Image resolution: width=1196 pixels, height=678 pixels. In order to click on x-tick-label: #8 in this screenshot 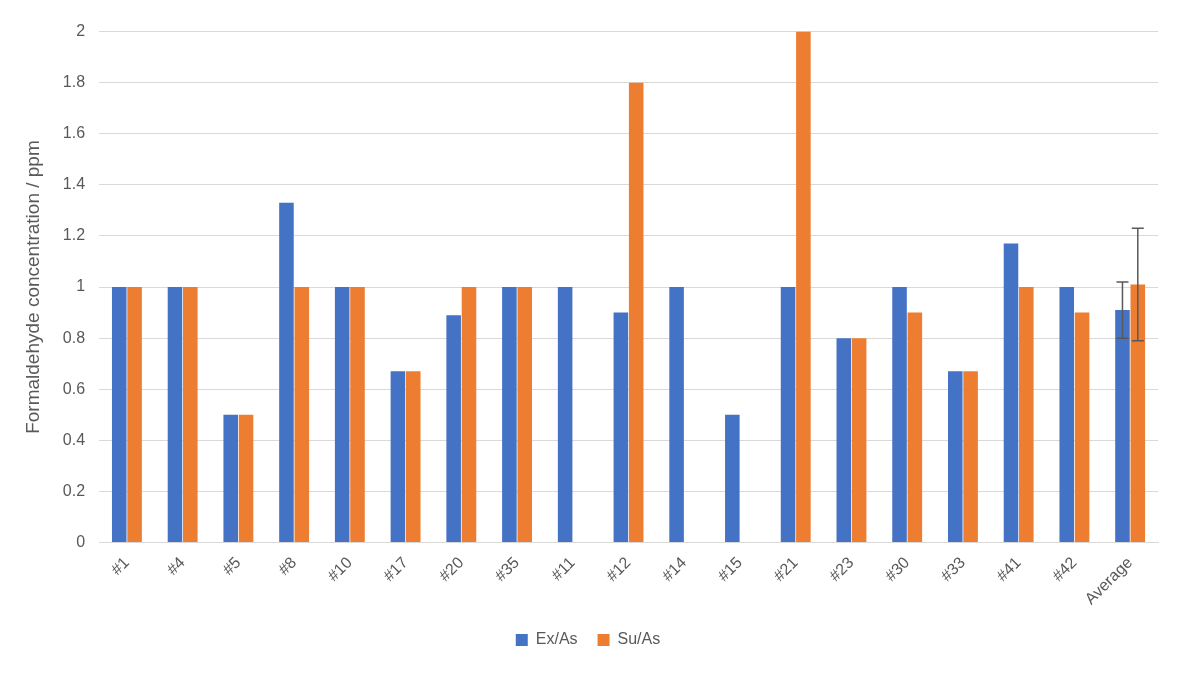, I will do `click(287, 566)`.